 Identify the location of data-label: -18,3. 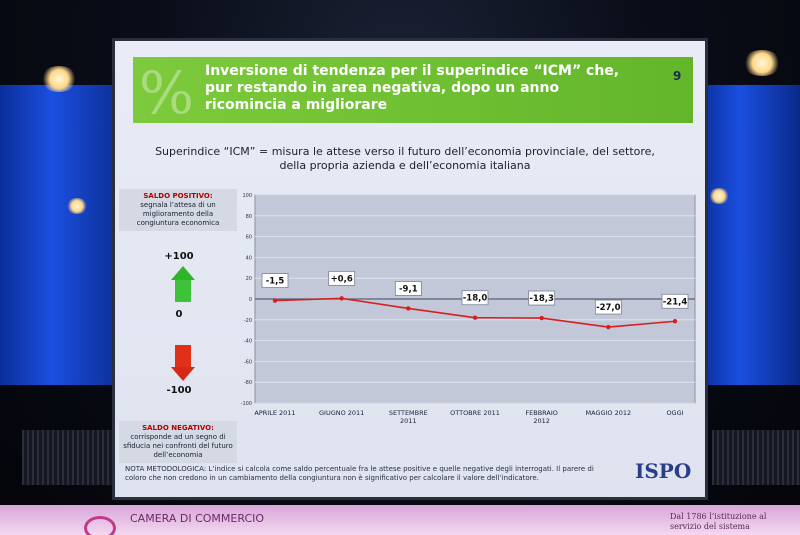
(541, 299).